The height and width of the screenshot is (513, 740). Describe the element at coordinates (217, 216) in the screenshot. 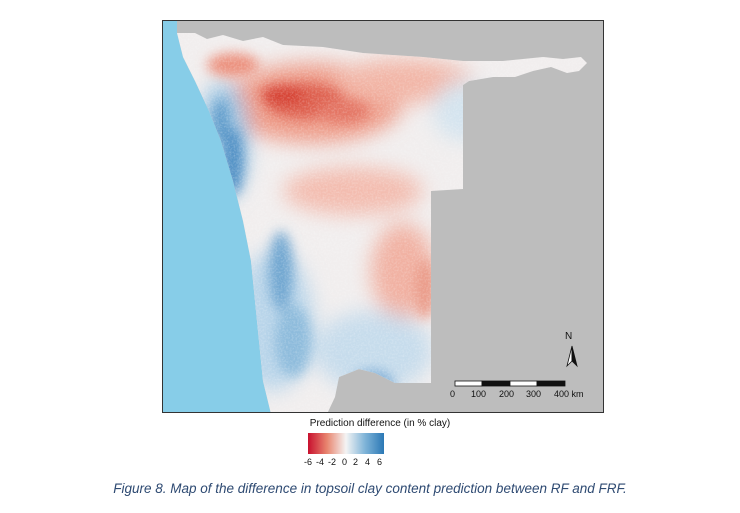

I see `ocean` at that location.